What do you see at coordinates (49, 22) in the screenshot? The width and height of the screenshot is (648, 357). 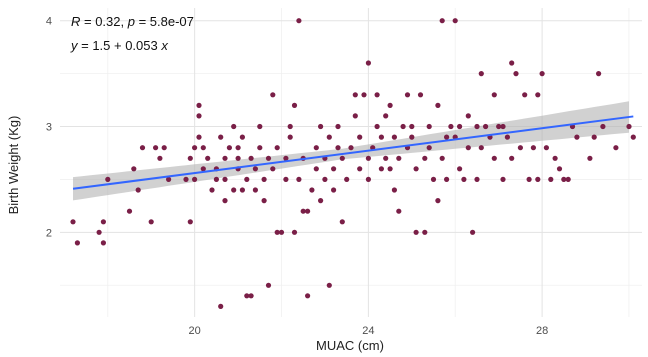 I see `y-tick-label: 4` at bounding box center [49, 22].